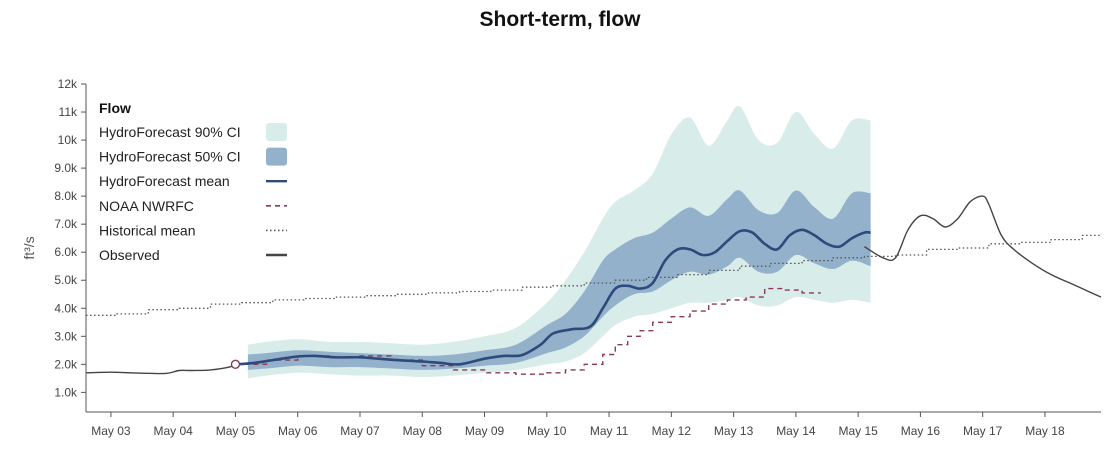  What do you see at coordinates (68, 112) in the screenshot?
I see `y-tick-label: 11k` at bounding box center [68, 112].